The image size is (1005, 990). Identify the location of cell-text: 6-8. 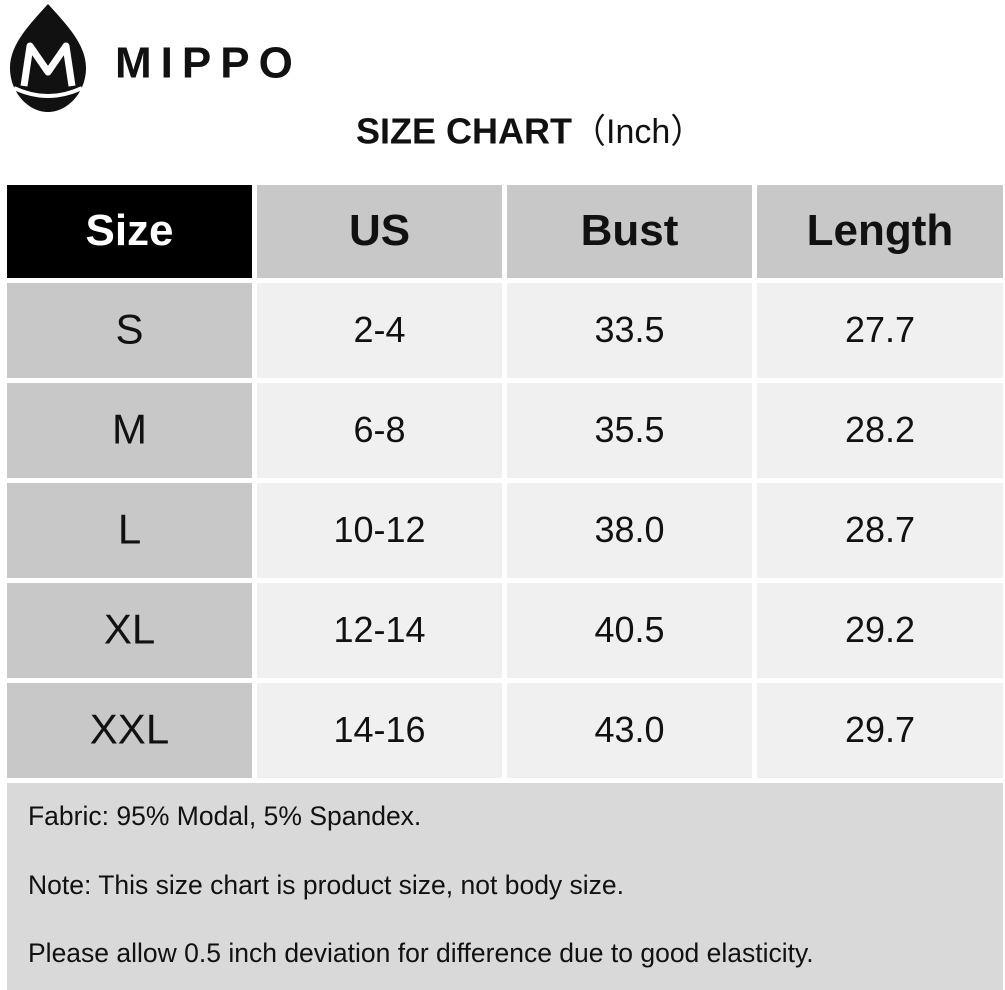
(379, 429).